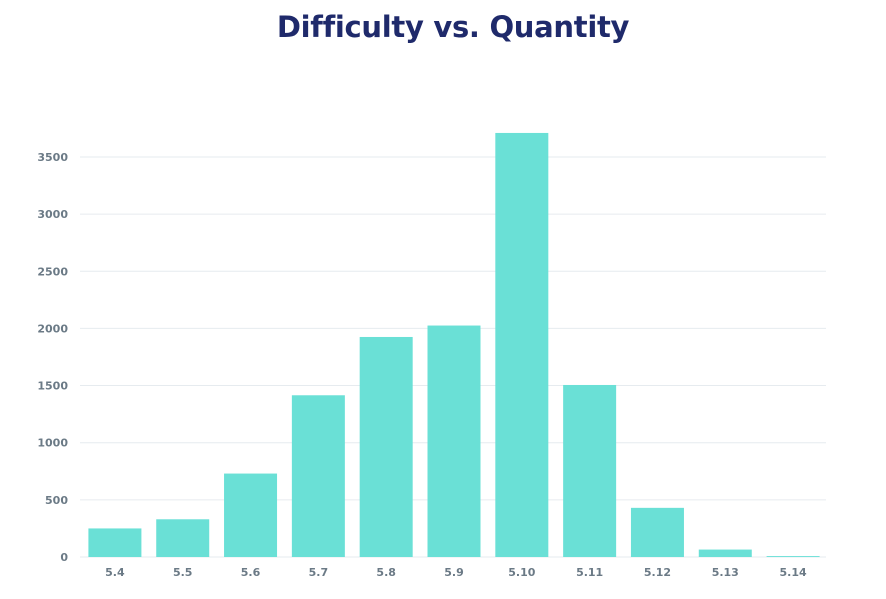 This screenshot has height=599, width=886. Describe the element at coordinates (453, 27) in the screenshot. I see `chart-title: Difficulty vs. Quantity` at that location.